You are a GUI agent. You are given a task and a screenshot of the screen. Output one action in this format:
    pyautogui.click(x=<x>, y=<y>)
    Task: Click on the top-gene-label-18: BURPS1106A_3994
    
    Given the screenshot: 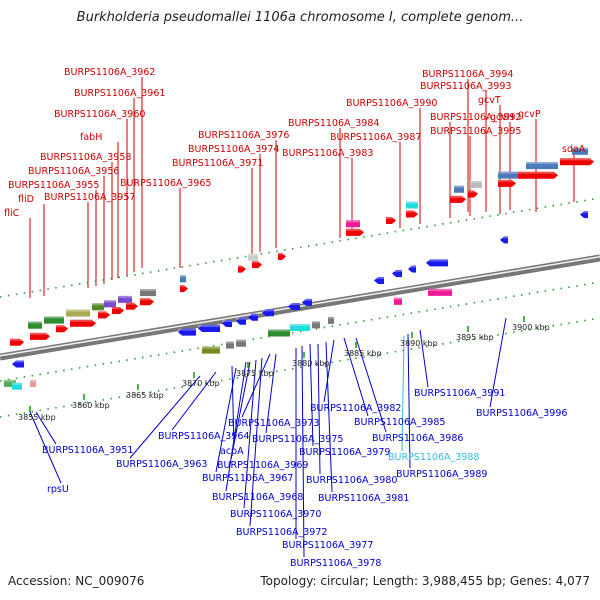 What is the action you would take?
    pyautogui.click(x=467, y=74)
    